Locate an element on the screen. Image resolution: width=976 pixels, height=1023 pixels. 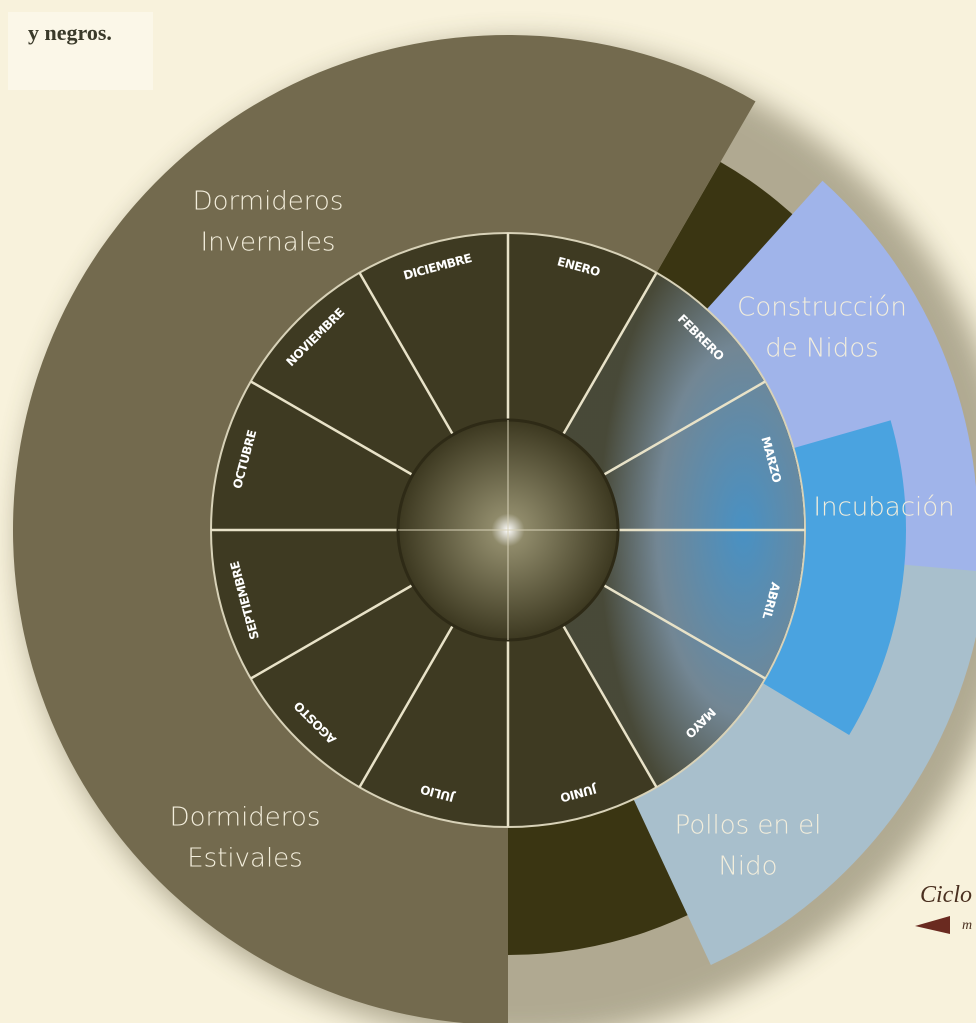
phase-label: Construcción is located at coordinates (822, 308).